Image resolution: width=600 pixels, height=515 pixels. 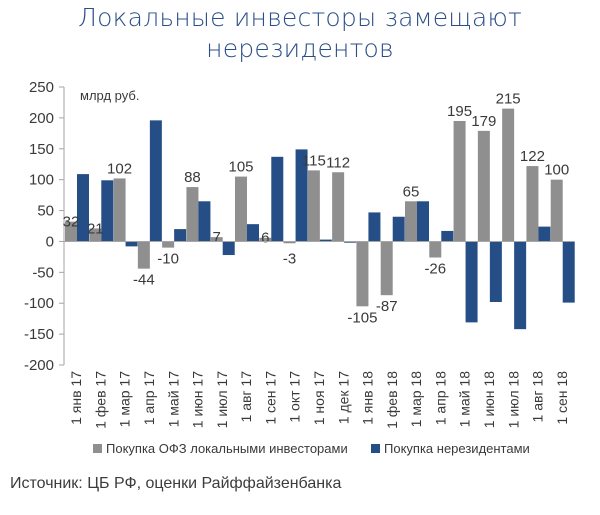 What do you see at coordinates (109, 95) in the screenshot?
I see `unit-label: млрд руб.` at bounding box center [109, 95].